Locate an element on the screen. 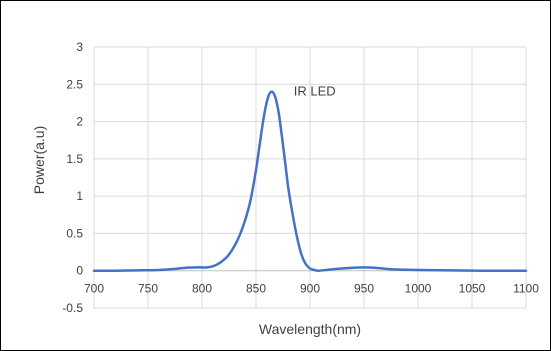 The height and width of the screenshot is (351, 551). y-axis-title: Power(a.u) is located at coordinates (39, 160).